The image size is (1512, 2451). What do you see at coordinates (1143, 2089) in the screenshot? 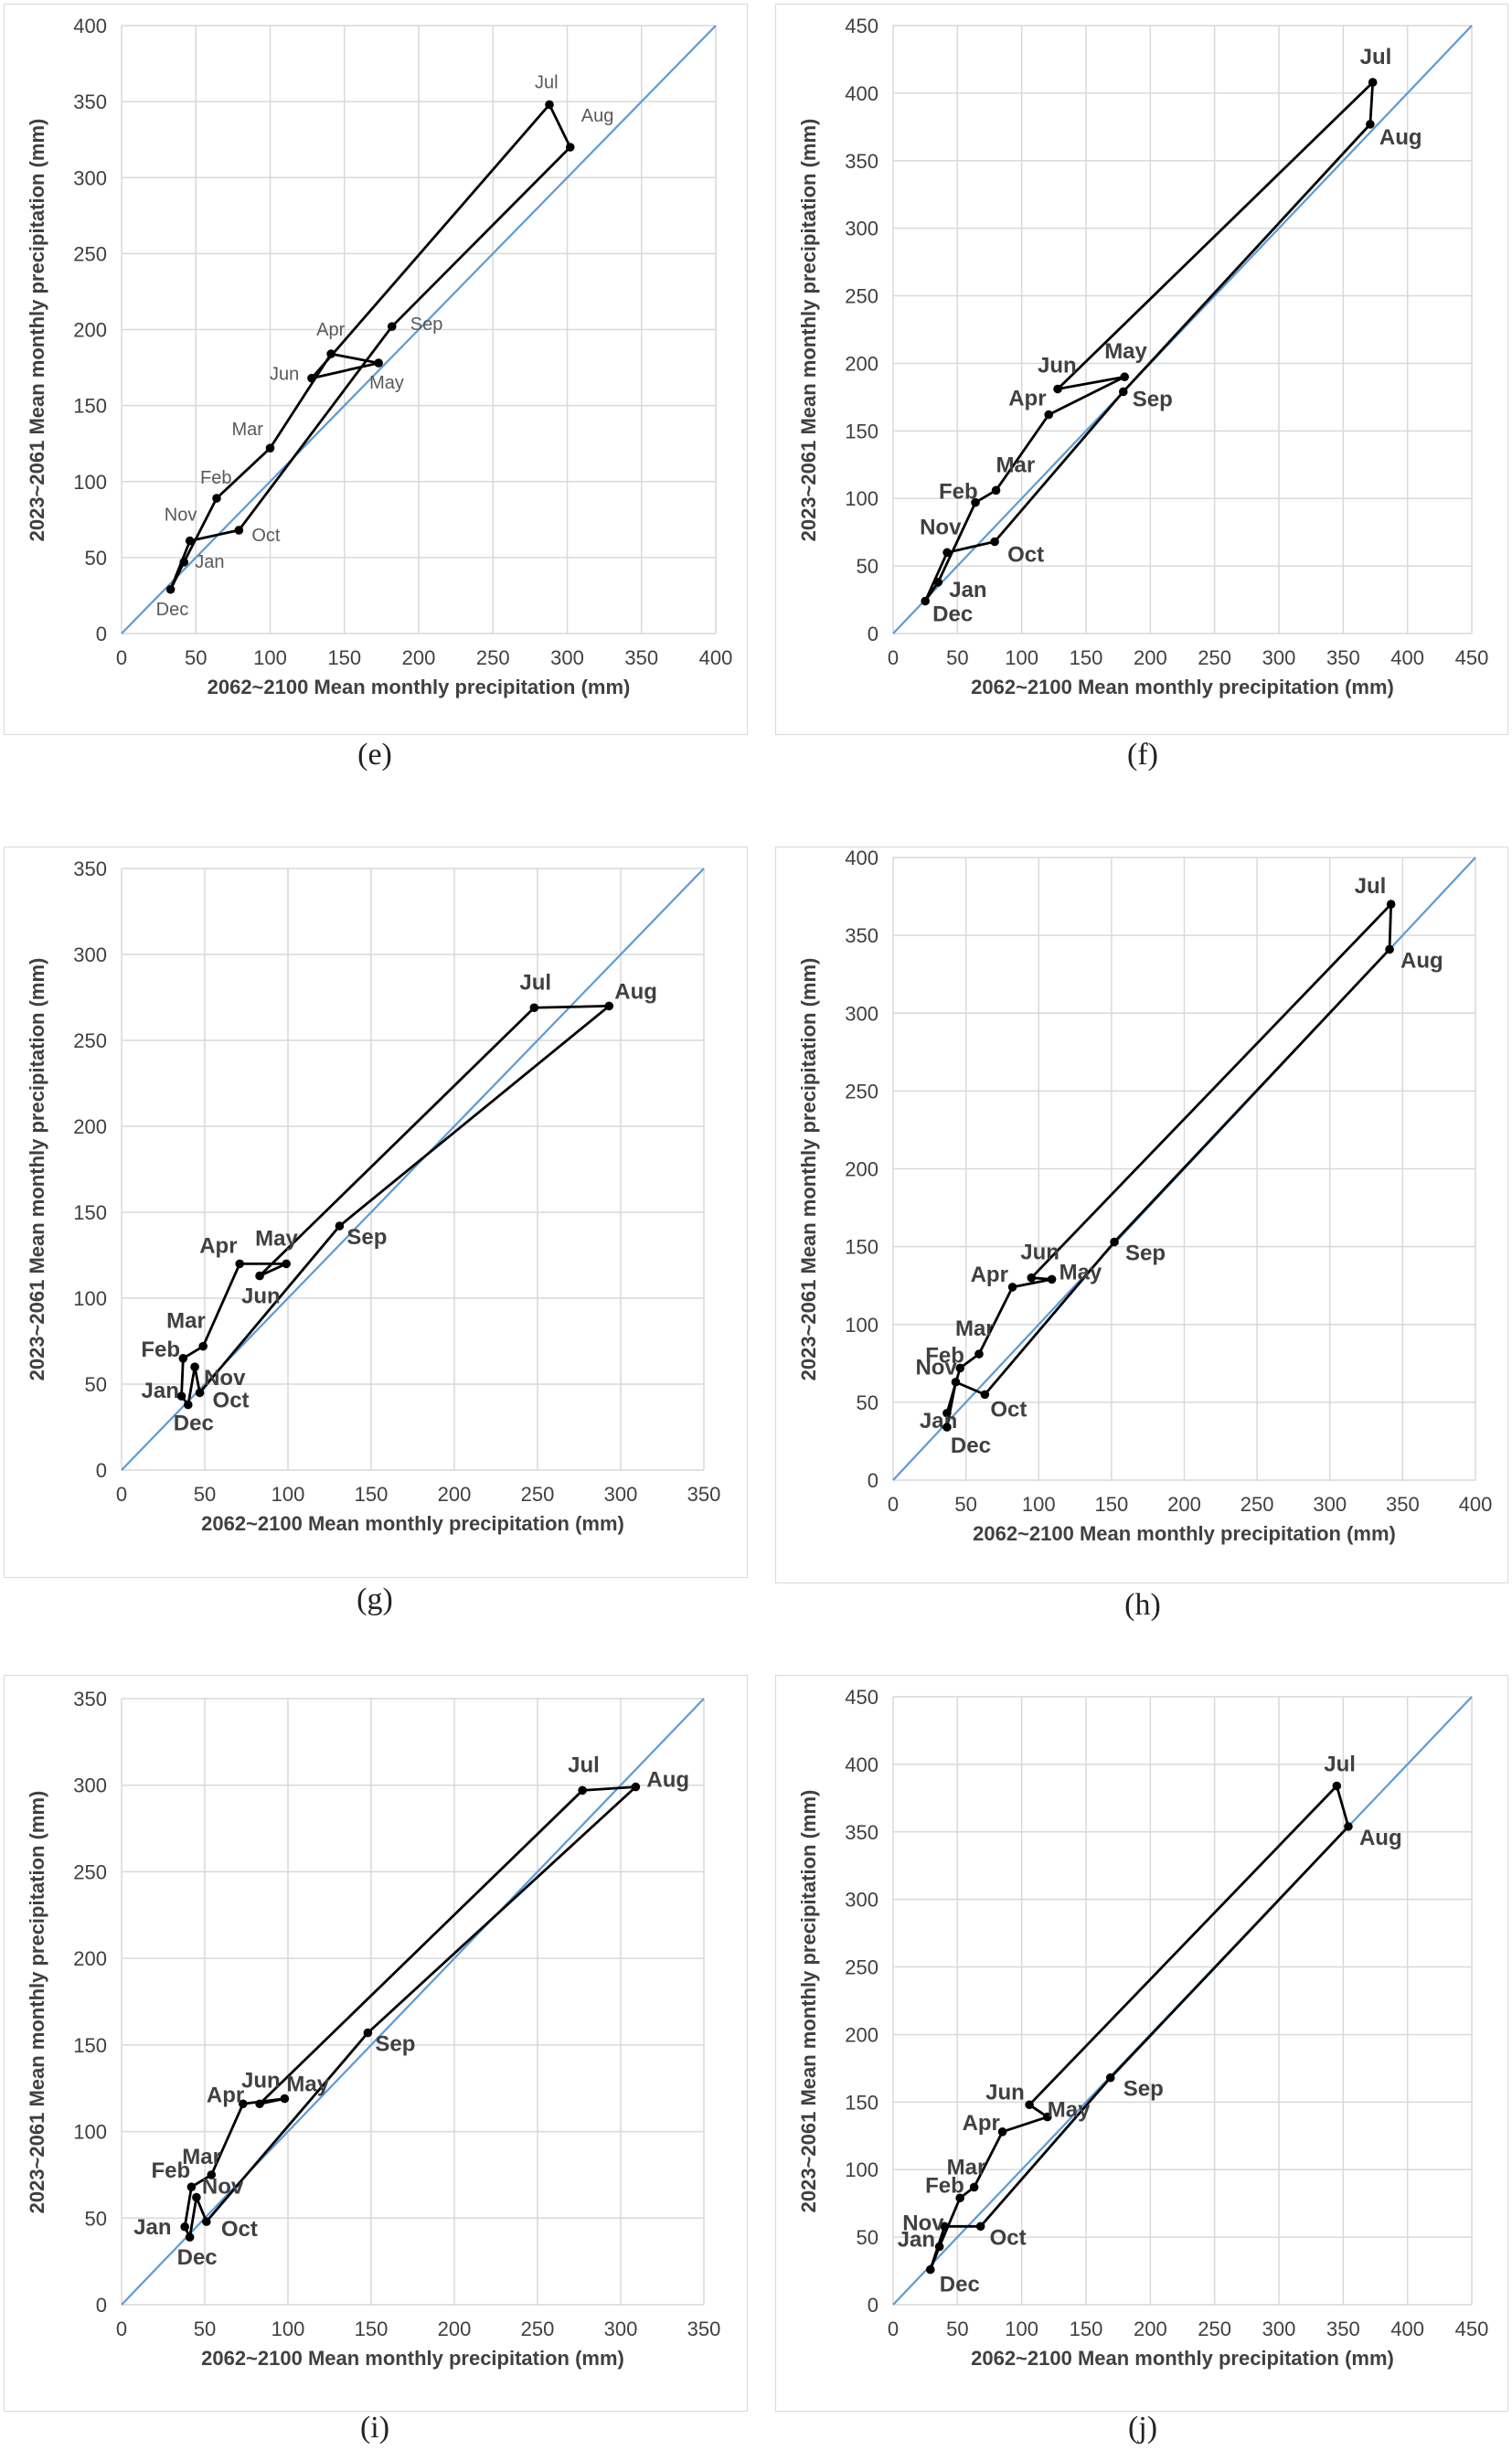
I see `point-label: Sep` at bounding box center [1143, 2089].